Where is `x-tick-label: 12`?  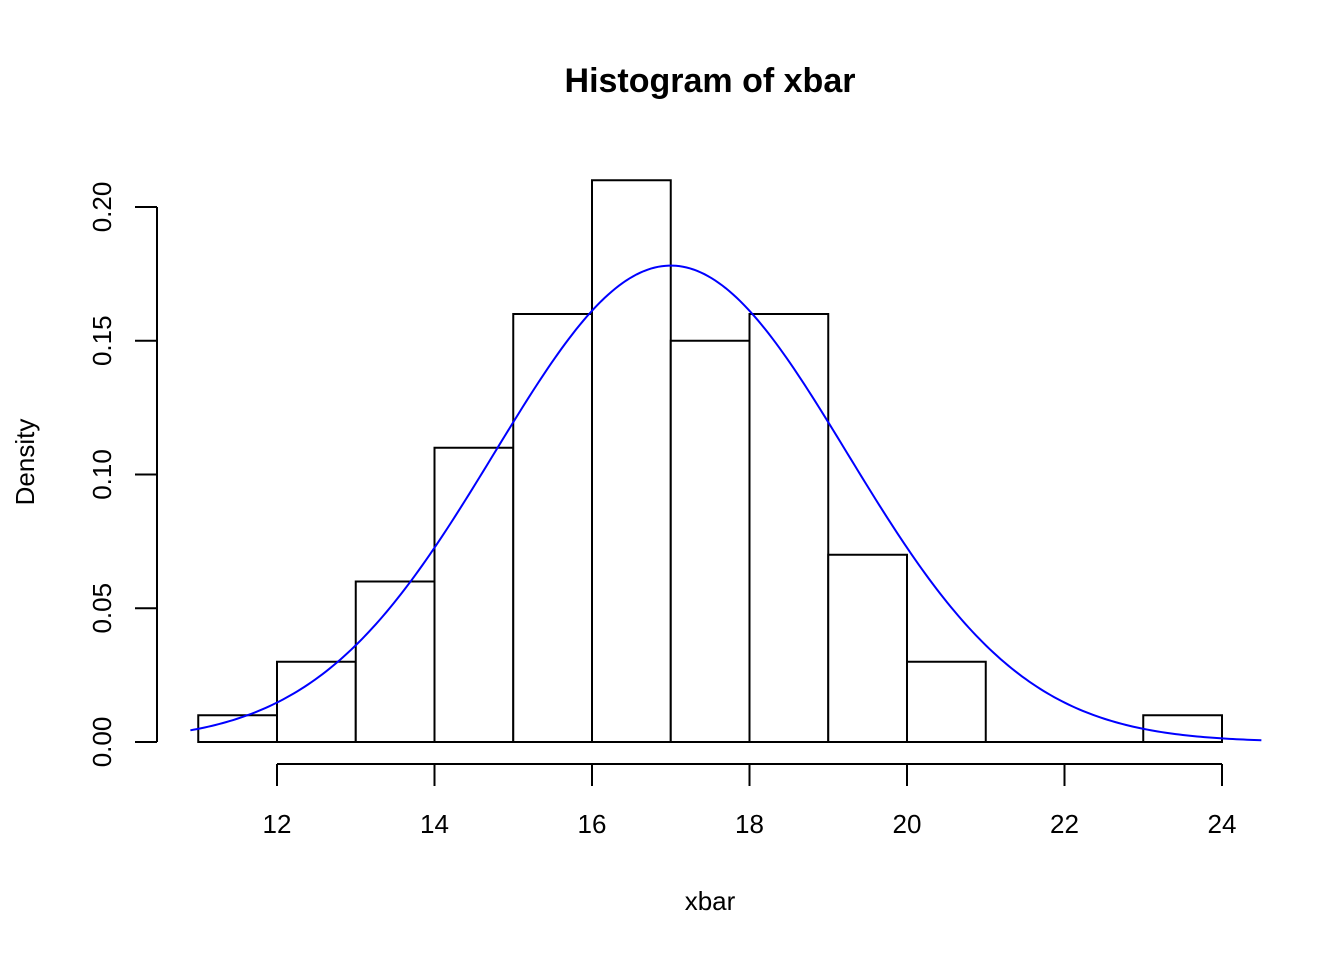
x-tick-label: 12 is located at coordinates (277, 824).